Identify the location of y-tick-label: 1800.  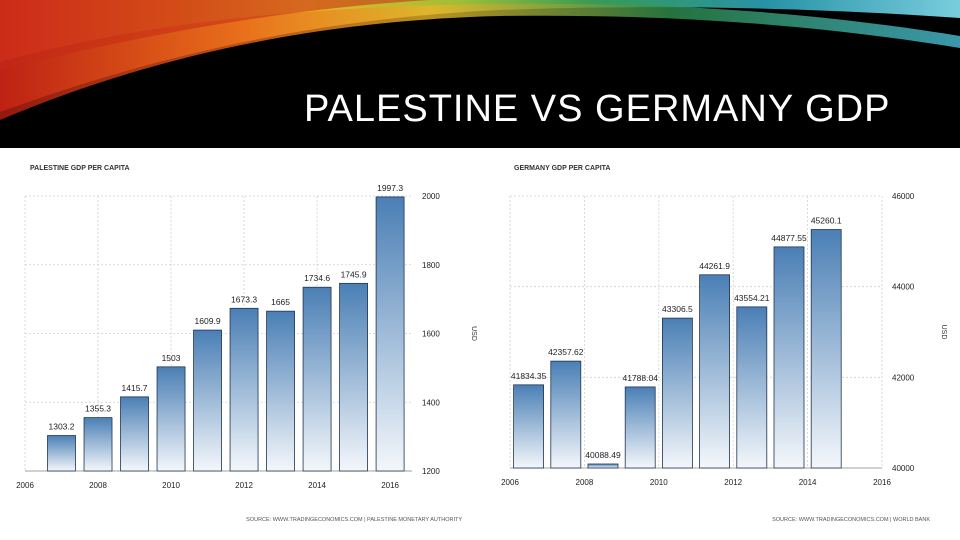
(431, 265).